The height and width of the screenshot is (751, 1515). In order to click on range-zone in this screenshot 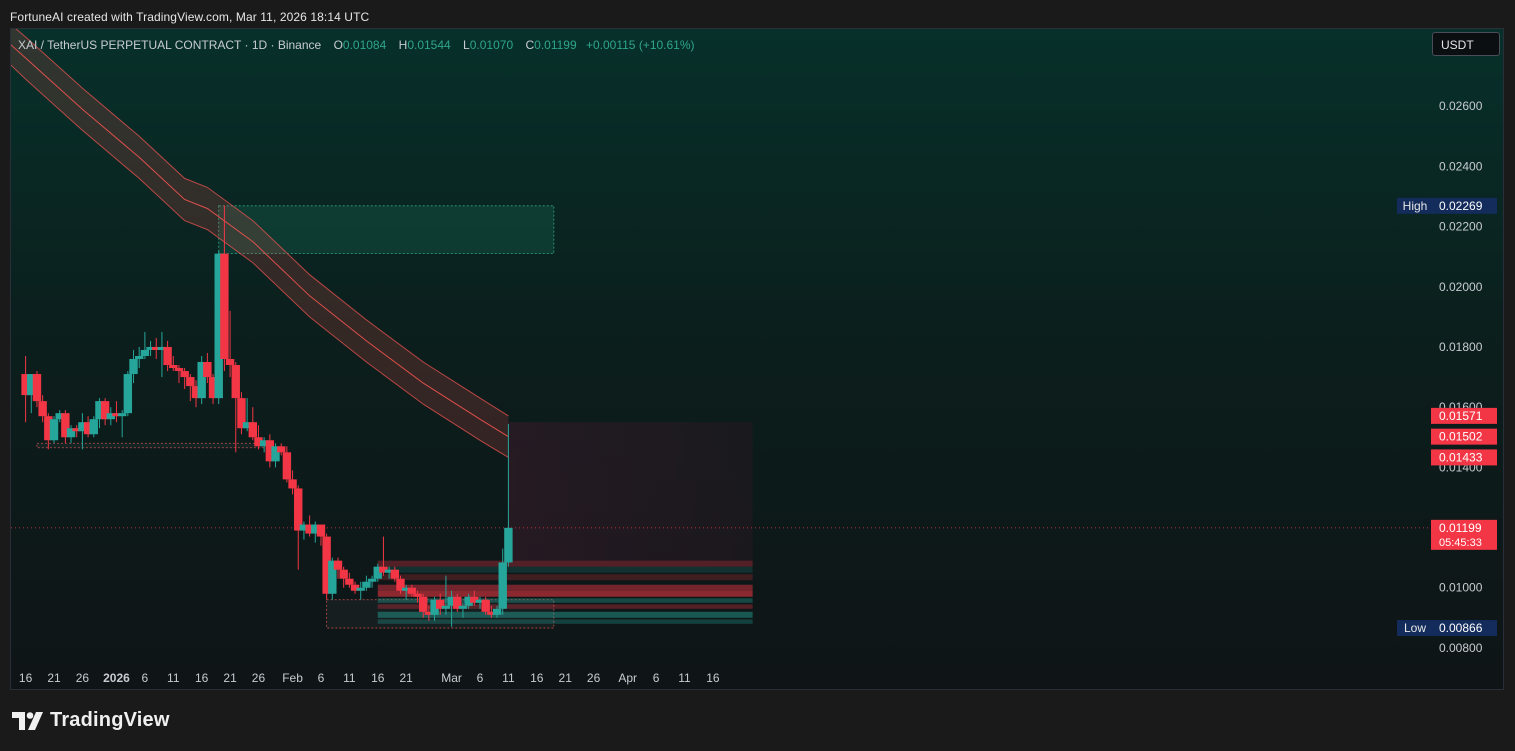, I will do `click(150, 445)`.